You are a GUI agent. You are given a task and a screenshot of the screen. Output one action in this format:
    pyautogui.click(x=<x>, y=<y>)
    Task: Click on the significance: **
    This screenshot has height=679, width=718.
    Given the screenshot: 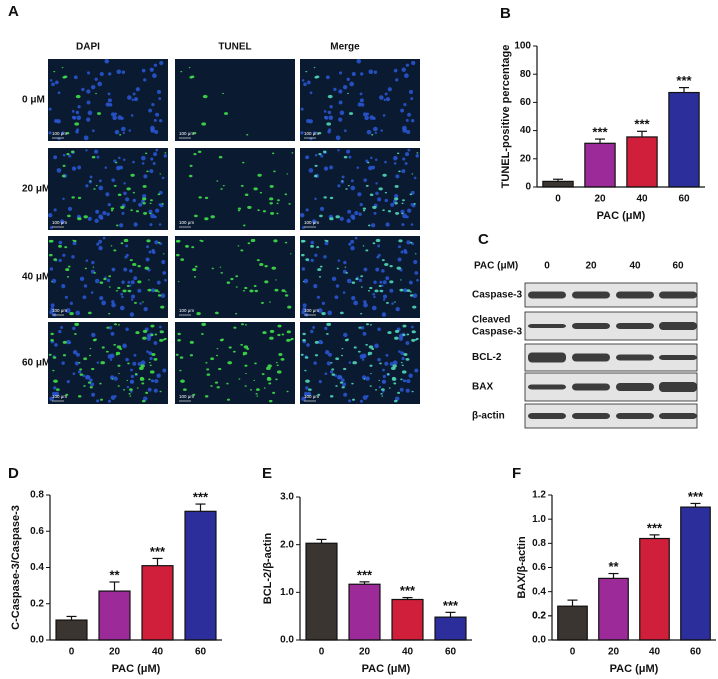 What is the action you would take?
    pyautogui.click(x=114, y=574)
    